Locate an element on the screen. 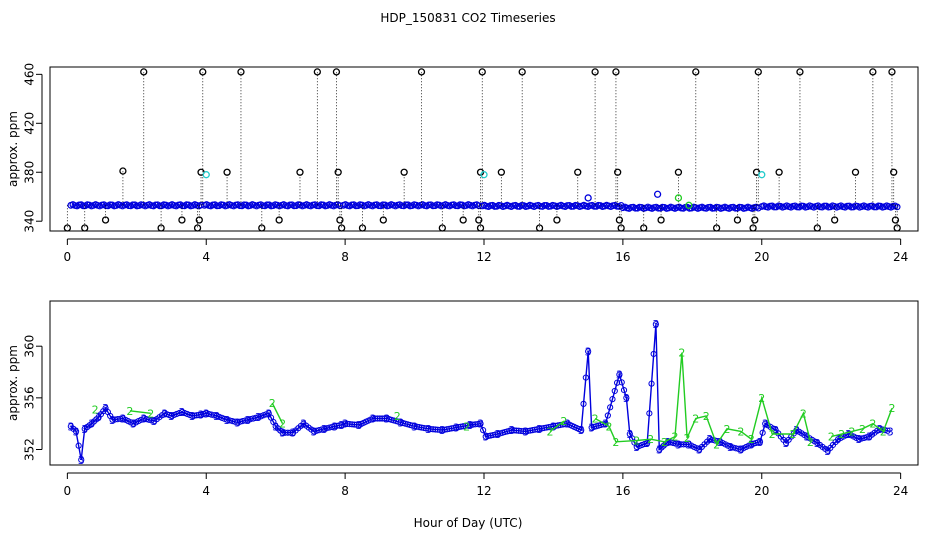  top-y-axis-label: approx. ppm is located at coordinates (13, 149).